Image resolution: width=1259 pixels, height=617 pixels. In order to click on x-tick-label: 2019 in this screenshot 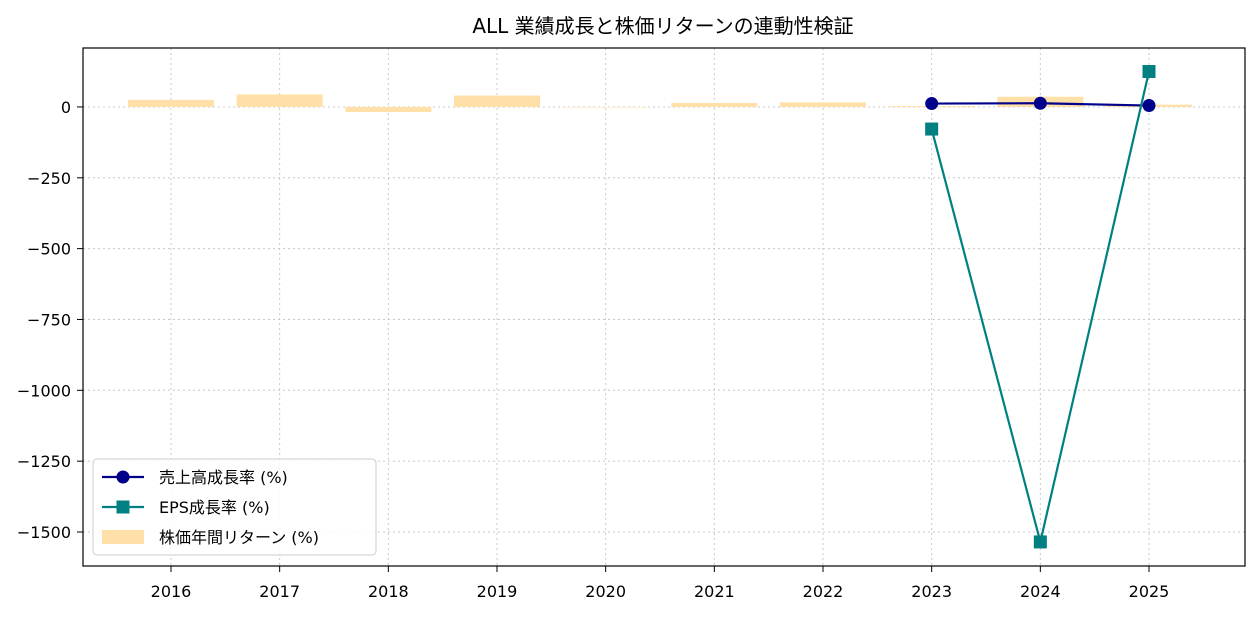, I will do `click(497, 591)`.